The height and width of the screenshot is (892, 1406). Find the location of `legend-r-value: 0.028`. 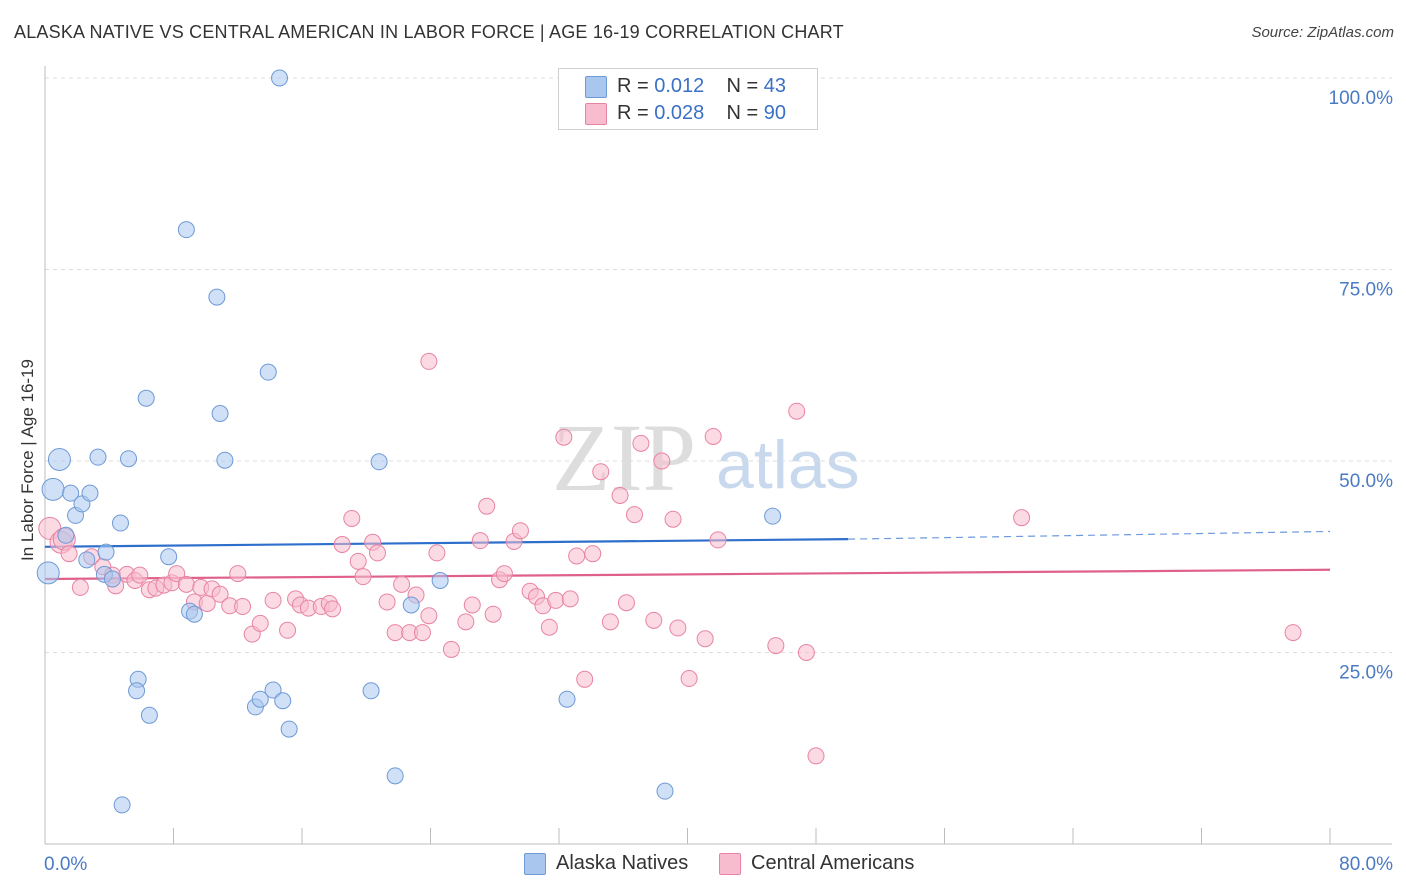

legend-r-value: 0.028 is located at coordinates (679, 113).